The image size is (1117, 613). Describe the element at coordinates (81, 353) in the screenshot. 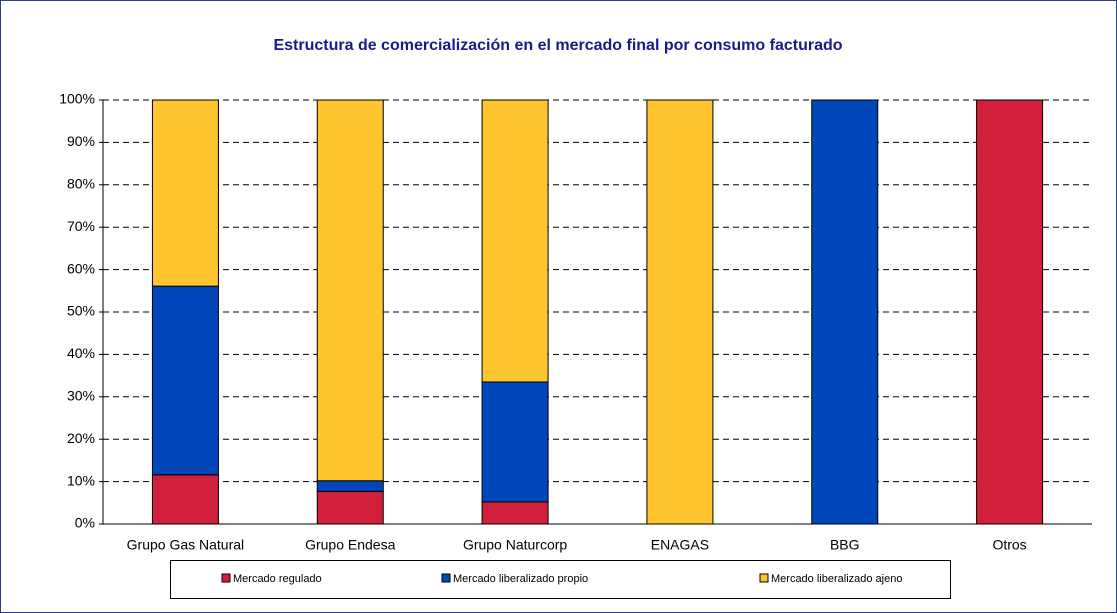

I see `y-tick-label: 40%` at that location.